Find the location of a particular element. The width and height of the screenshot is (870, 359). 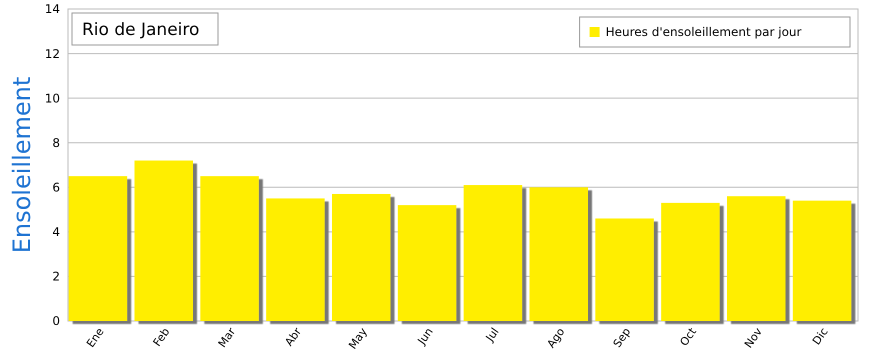

y-tick-label: 2 is located at coordinates (56, 277).